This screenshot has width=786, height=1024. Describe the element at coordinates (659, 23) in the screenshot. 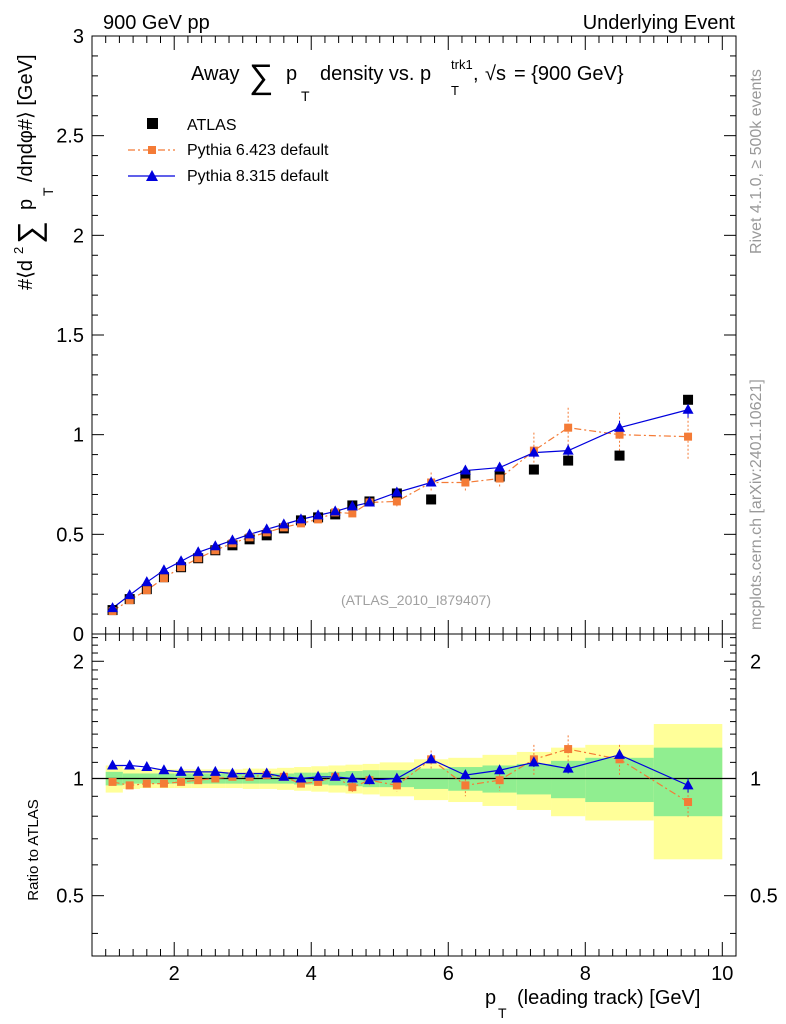

I see `header-right-label: Underlying Event` at that location.